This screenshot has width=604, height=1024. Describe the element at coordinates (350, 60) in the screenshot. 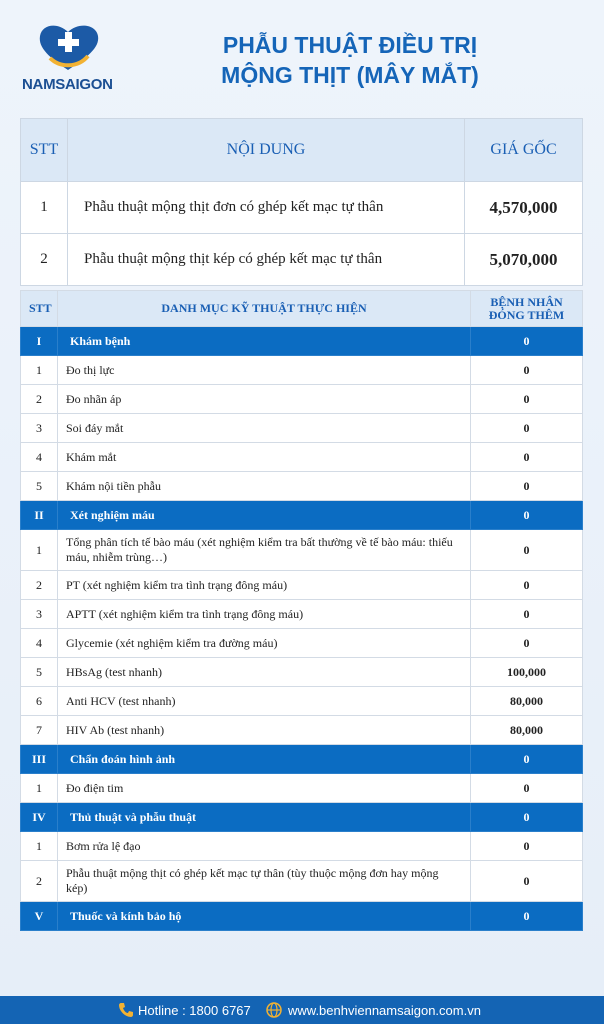

I see `title: PHẪU THUẬT ĐIỀU TRỊ MỘNG THỊT (MÂY MẮT)` at that location.